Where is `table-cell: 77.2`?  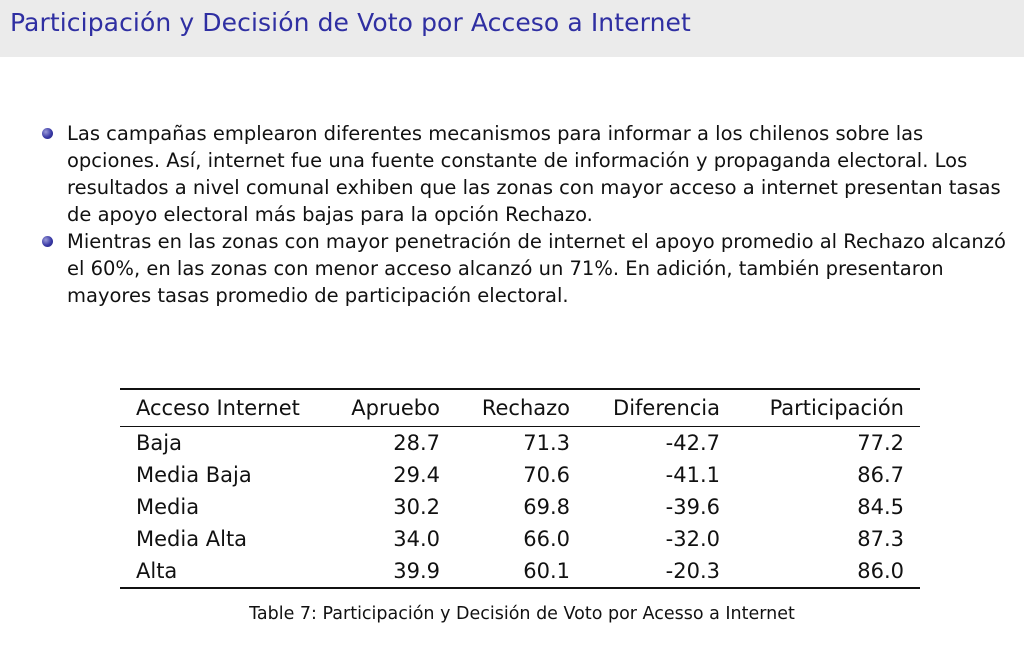 table-cell: 77.2 is located at coordinates (880, 443).